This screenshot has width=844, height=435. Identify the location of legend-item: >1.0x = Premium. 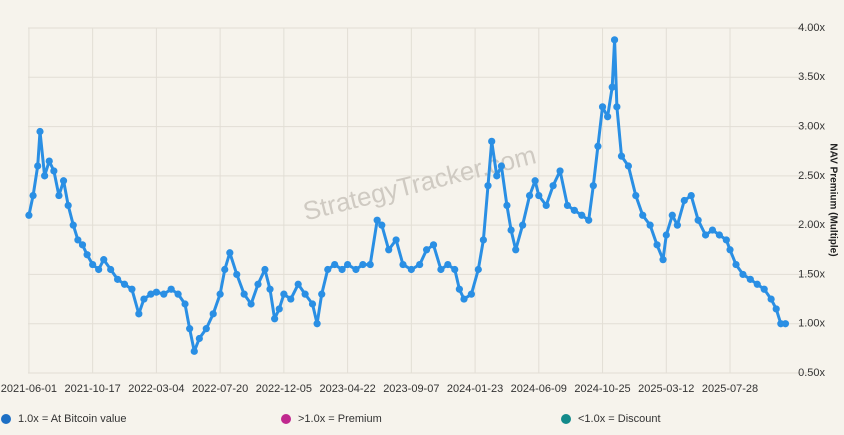
(331, 419).